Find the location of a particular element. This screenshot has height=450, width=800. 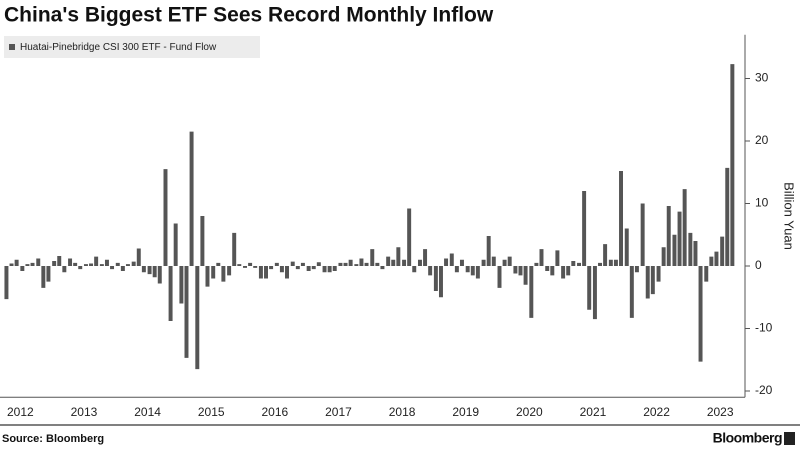

x-tick-label: 2012 is located at coordinates (20, 412).